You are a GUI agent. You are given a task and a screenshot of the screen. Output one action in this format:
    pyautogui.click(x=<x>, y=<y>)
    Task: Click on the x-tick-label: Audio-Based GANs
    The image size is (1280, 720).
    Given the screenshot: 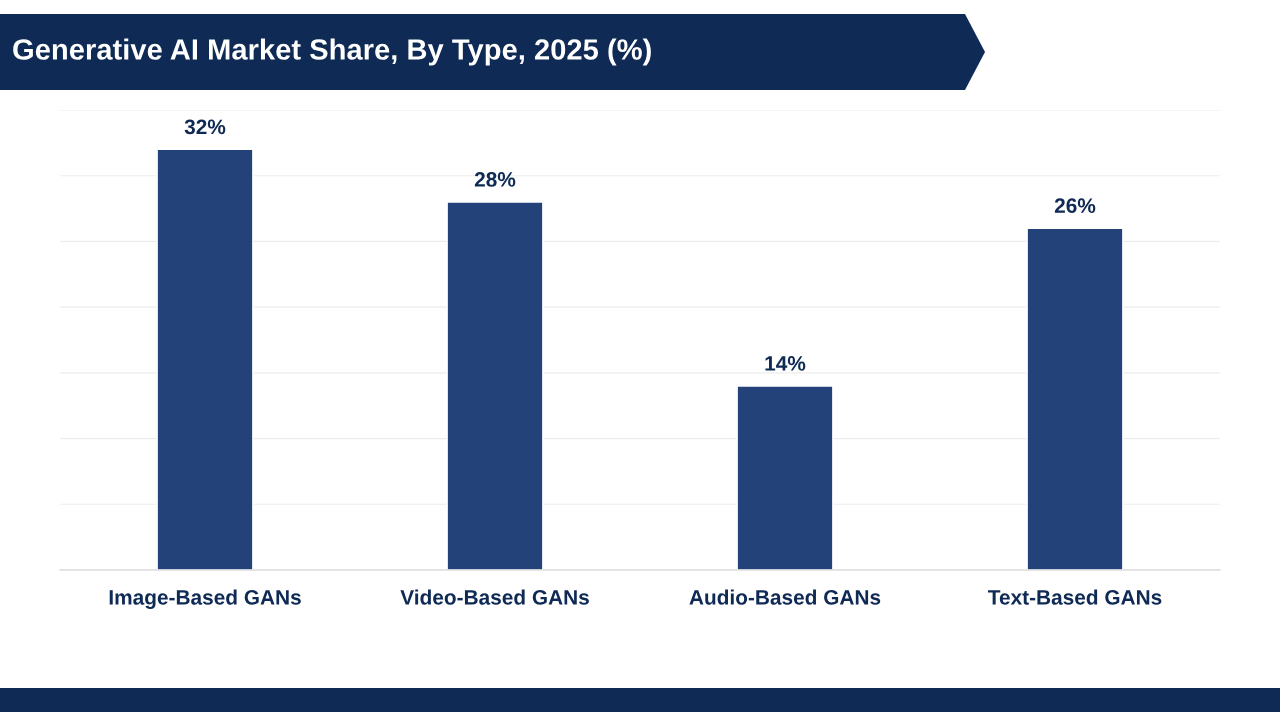 What is the action you would take?
    pyautogui.click(x=785, y=597)
    